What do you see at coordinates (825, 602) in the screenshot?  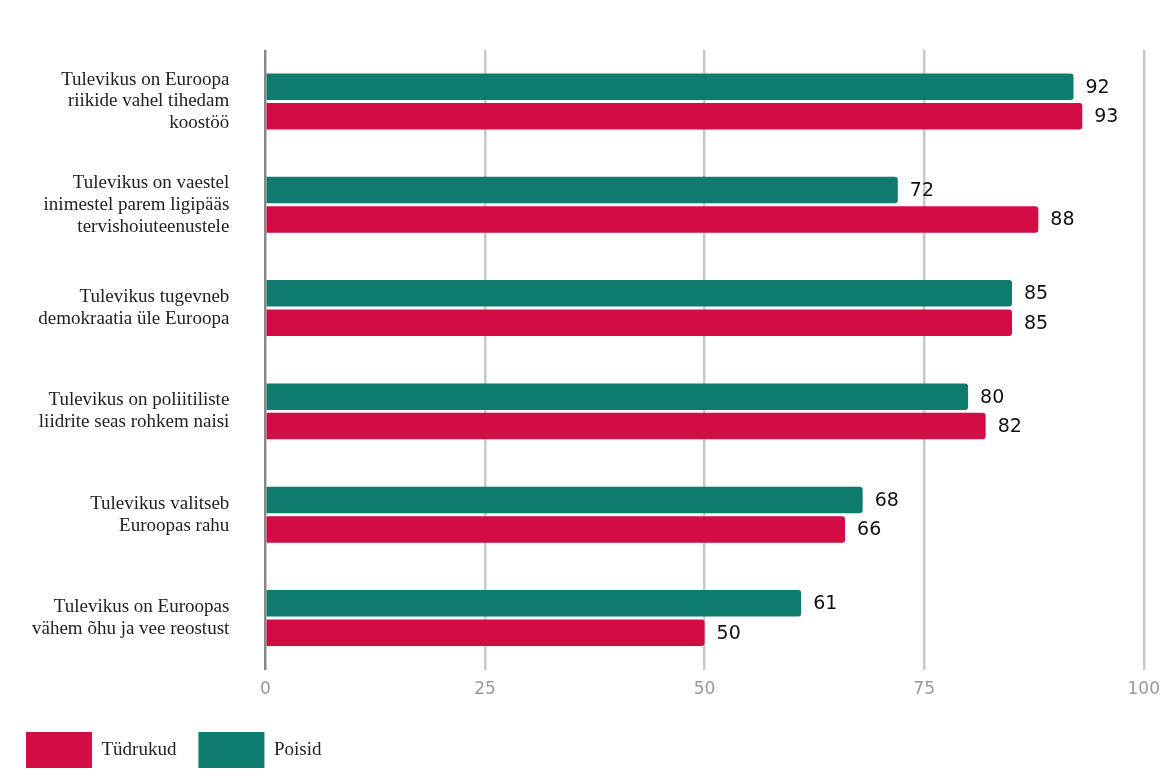 I see `data-label: 61` at bounding box center [825, 602].